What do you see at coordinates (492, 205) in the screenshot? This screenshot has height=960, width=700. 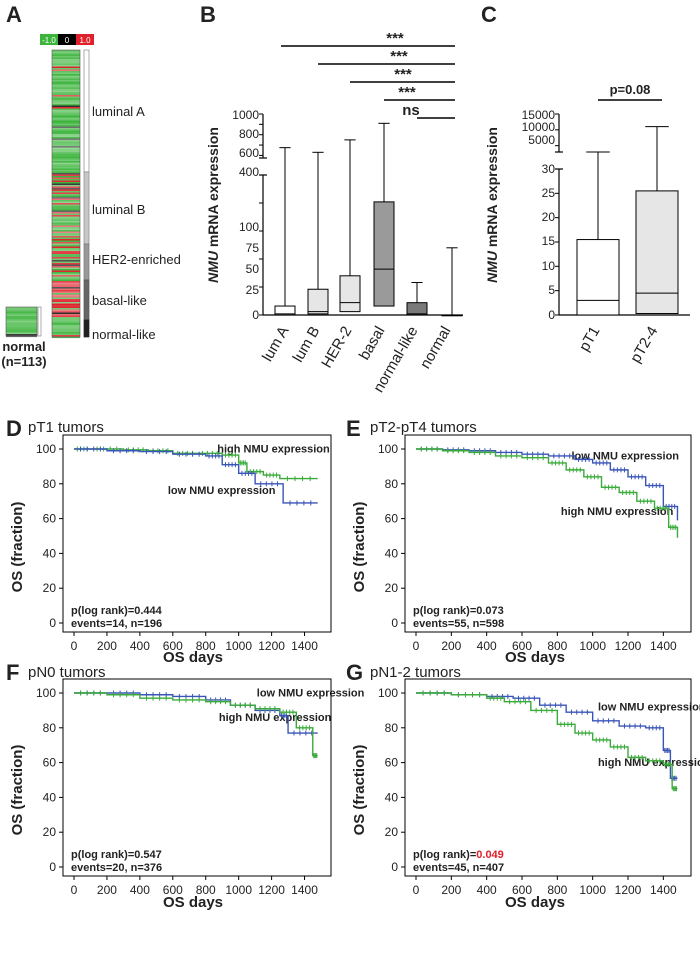 I see `panel-c-ylabel: NMU mRNA expression` at bounding box center [492, 205].